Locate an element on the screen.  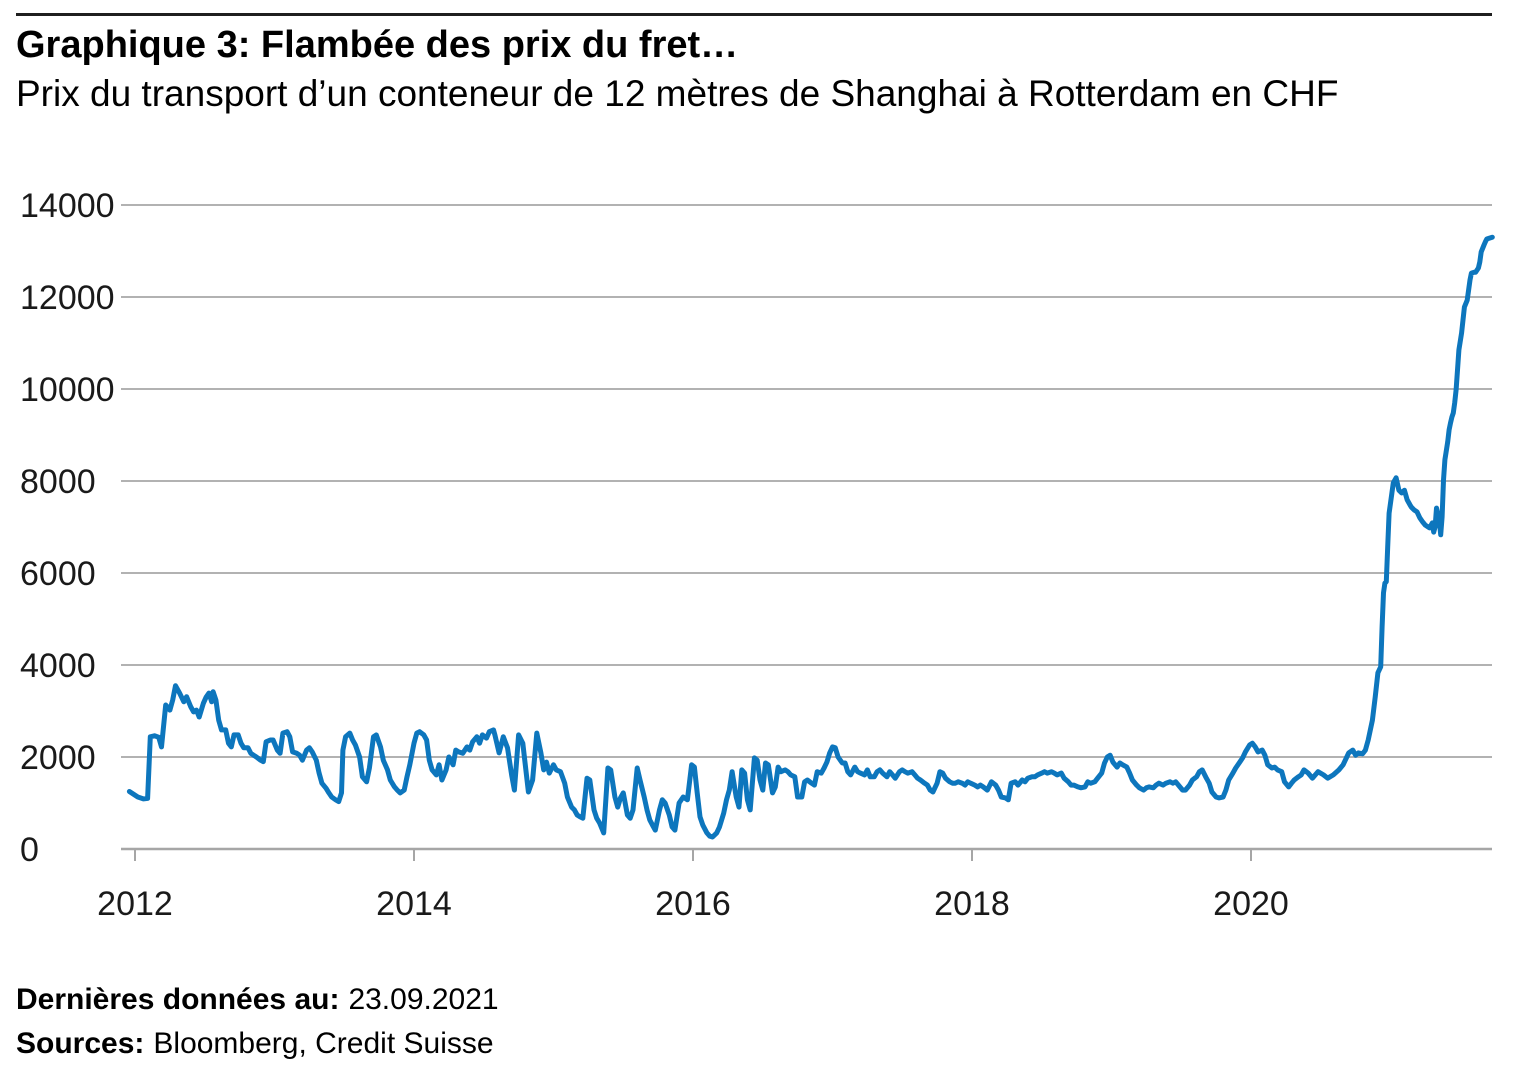
x-axis-tick-label: 2012 is located at coordinates (135, 904).